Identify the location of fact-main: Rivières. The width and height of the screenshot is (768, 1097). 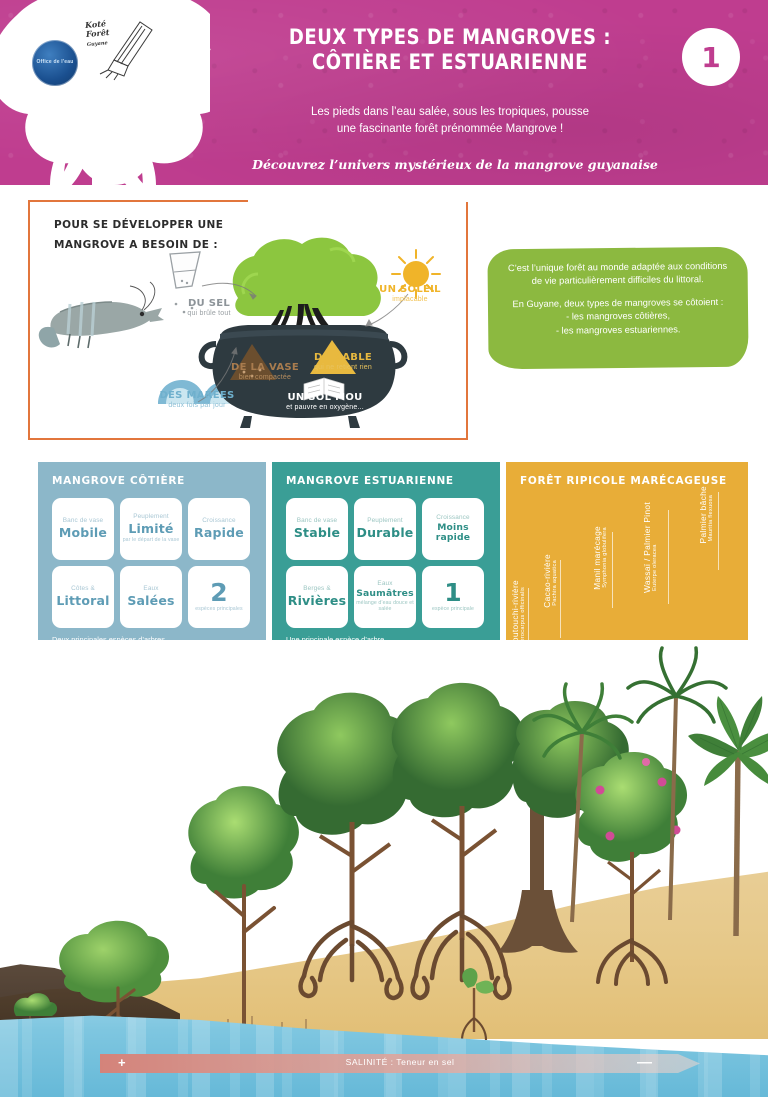
(317, 601).